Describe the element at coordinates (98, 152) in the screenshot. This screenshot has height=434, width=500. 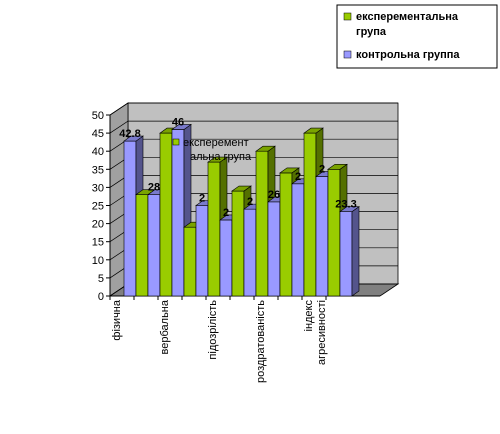
I see `y-tick-label: 40` at that location.